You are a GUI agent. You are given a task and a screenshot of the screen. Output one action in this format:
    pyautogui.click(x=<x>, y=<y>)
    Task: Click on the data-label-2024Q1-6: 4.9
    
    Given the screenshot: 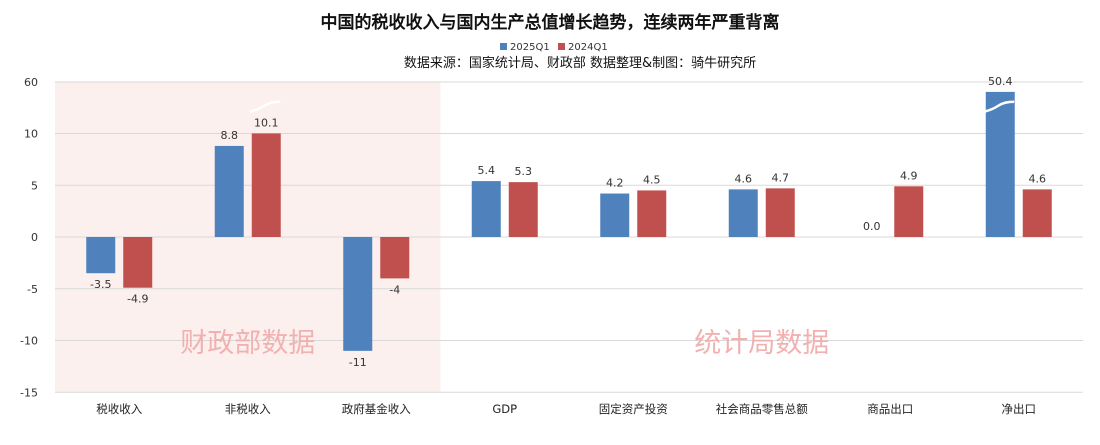 What is the action you would take?
    pyautogui.click(x=909, y=175)
    